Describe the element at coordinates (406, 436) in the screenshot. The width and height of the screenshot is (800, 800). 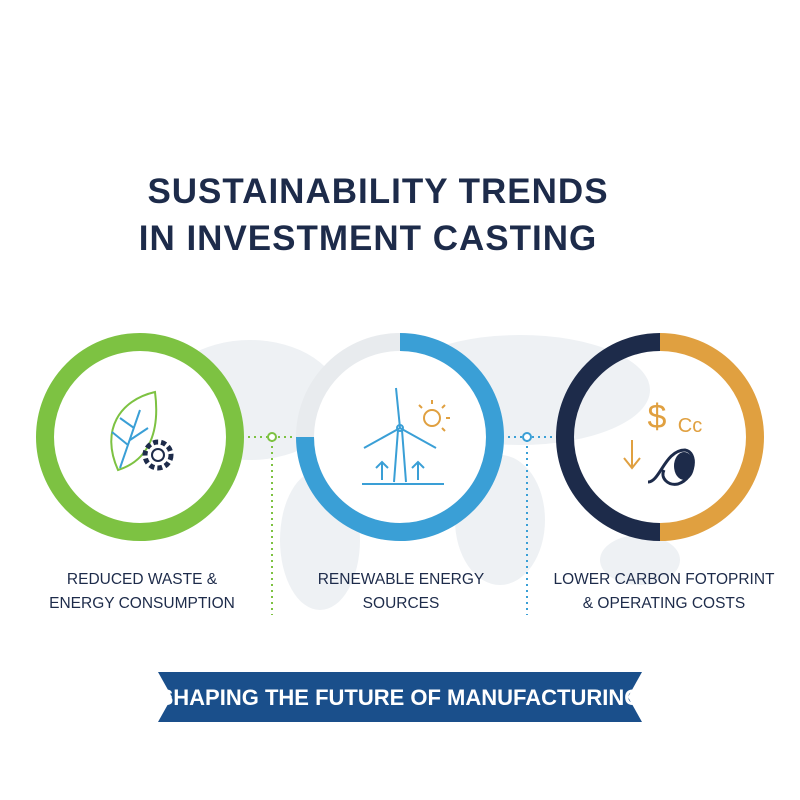
I see `wind-turbine-icon` at that location.